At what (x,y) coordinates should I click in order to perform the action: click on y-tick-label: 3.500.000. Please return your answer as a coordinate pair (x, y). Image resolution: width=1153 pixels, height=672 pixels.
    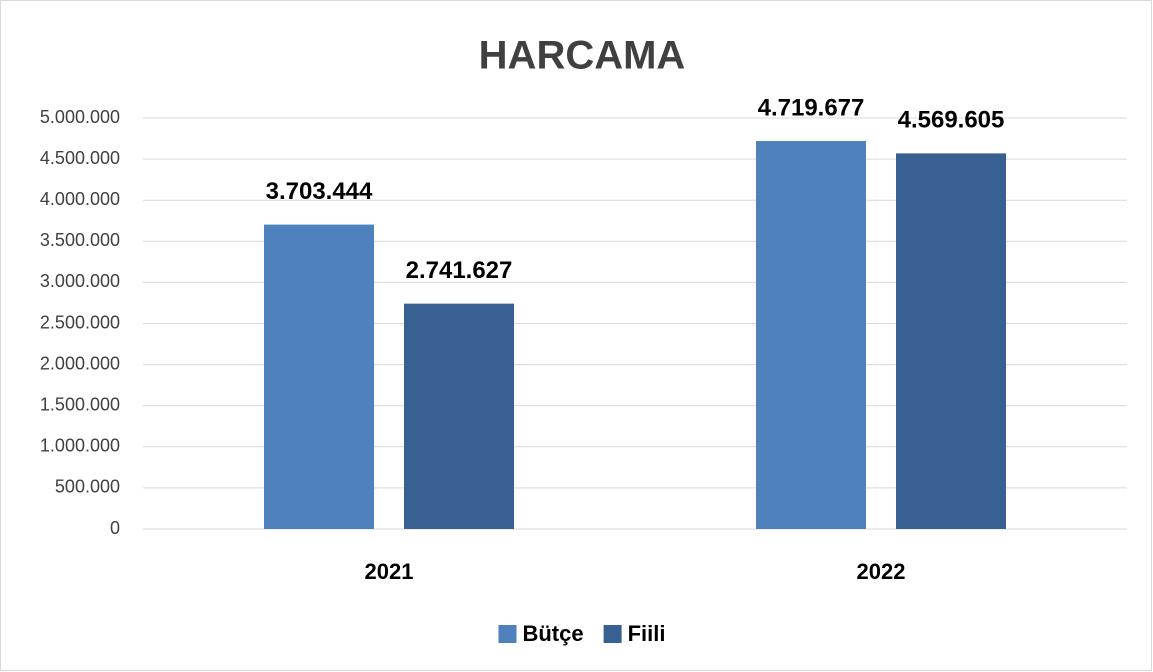
    Looking at the image, I should click on (80, 240).